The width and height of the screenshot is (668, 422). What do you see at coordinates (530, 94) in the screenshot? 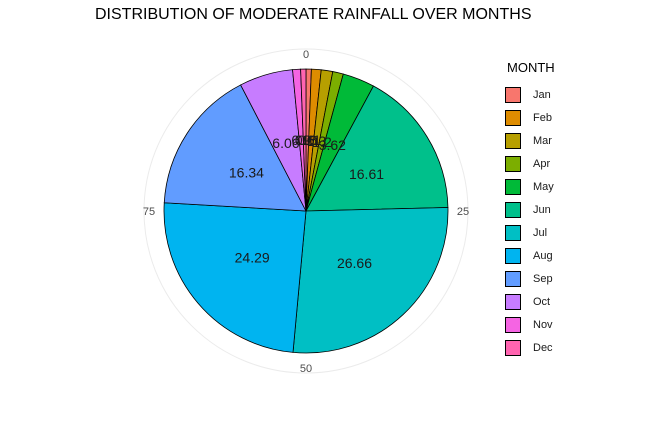
I see `legend-item-jan: Jan` at bounding box center [530, 94].